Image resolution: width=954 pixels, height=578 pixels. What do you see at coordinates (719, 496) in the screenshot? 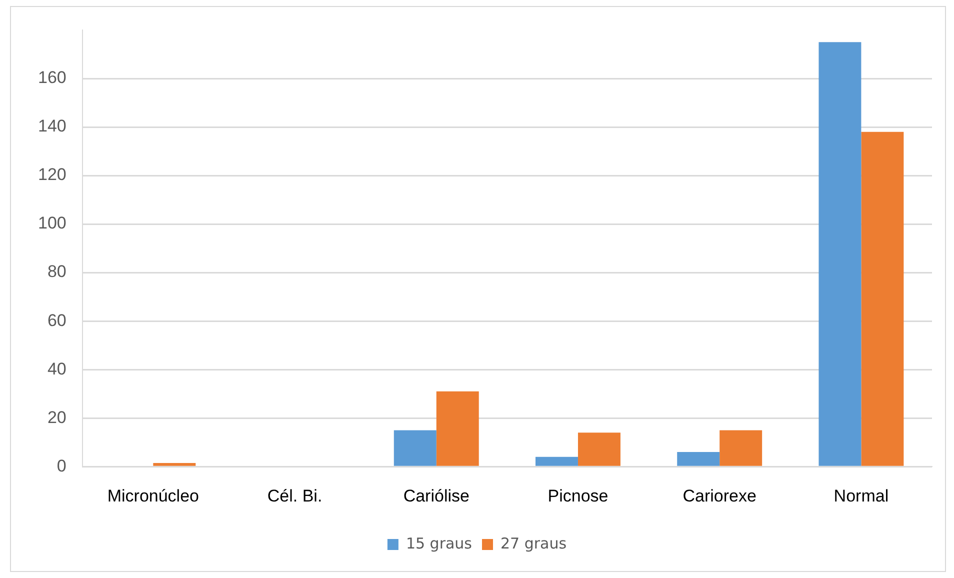
I see `x-tick-label: Cariorexe` at bounding box center [719, 496].